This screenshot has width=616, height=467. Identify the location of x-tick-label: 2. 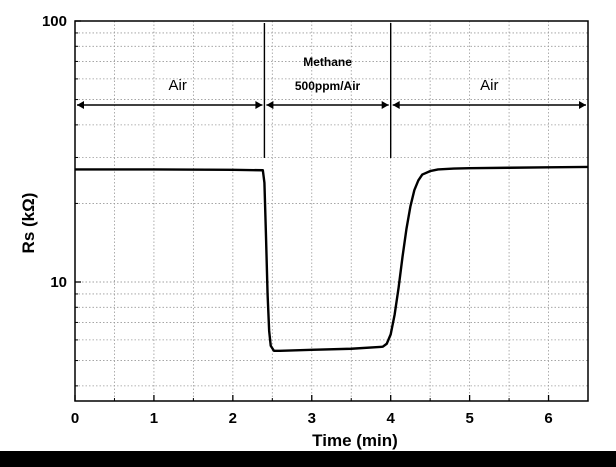
(233, 418).